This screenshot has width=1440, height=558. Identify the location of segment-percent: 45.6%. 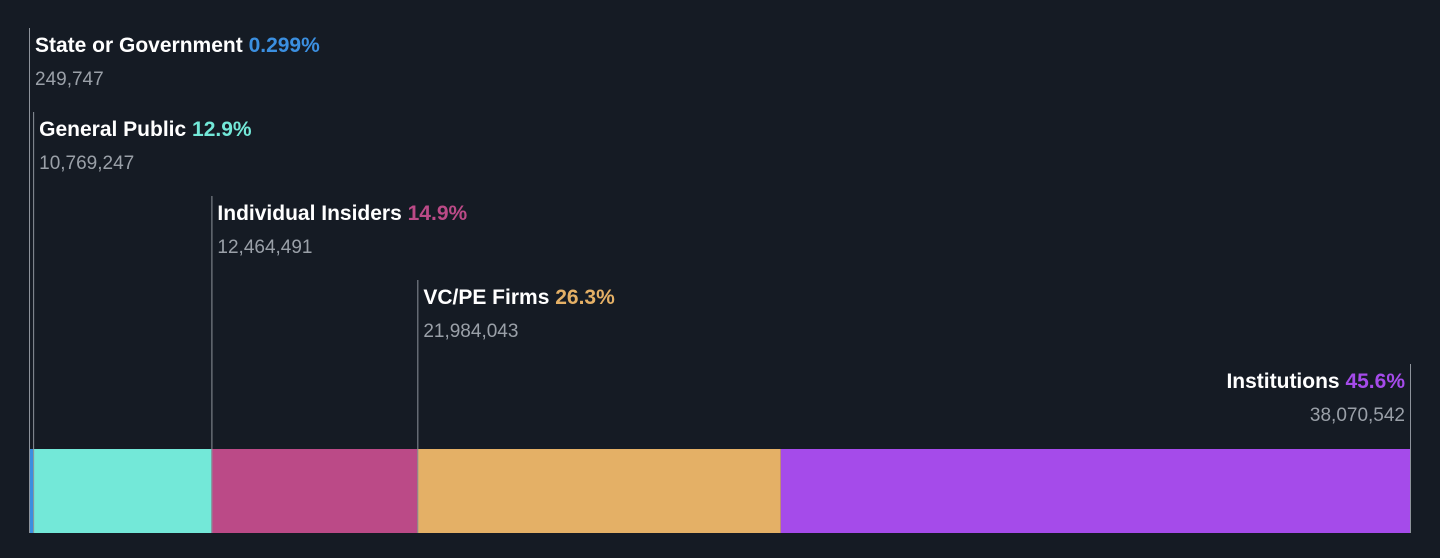
(1375, 381).